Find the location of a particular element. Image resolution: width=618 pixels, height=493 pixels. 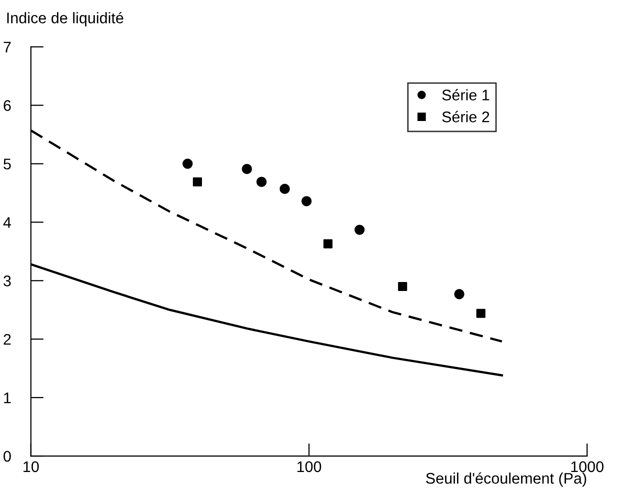

x-tick-label: 1000 is located at coordinates (587, 466).